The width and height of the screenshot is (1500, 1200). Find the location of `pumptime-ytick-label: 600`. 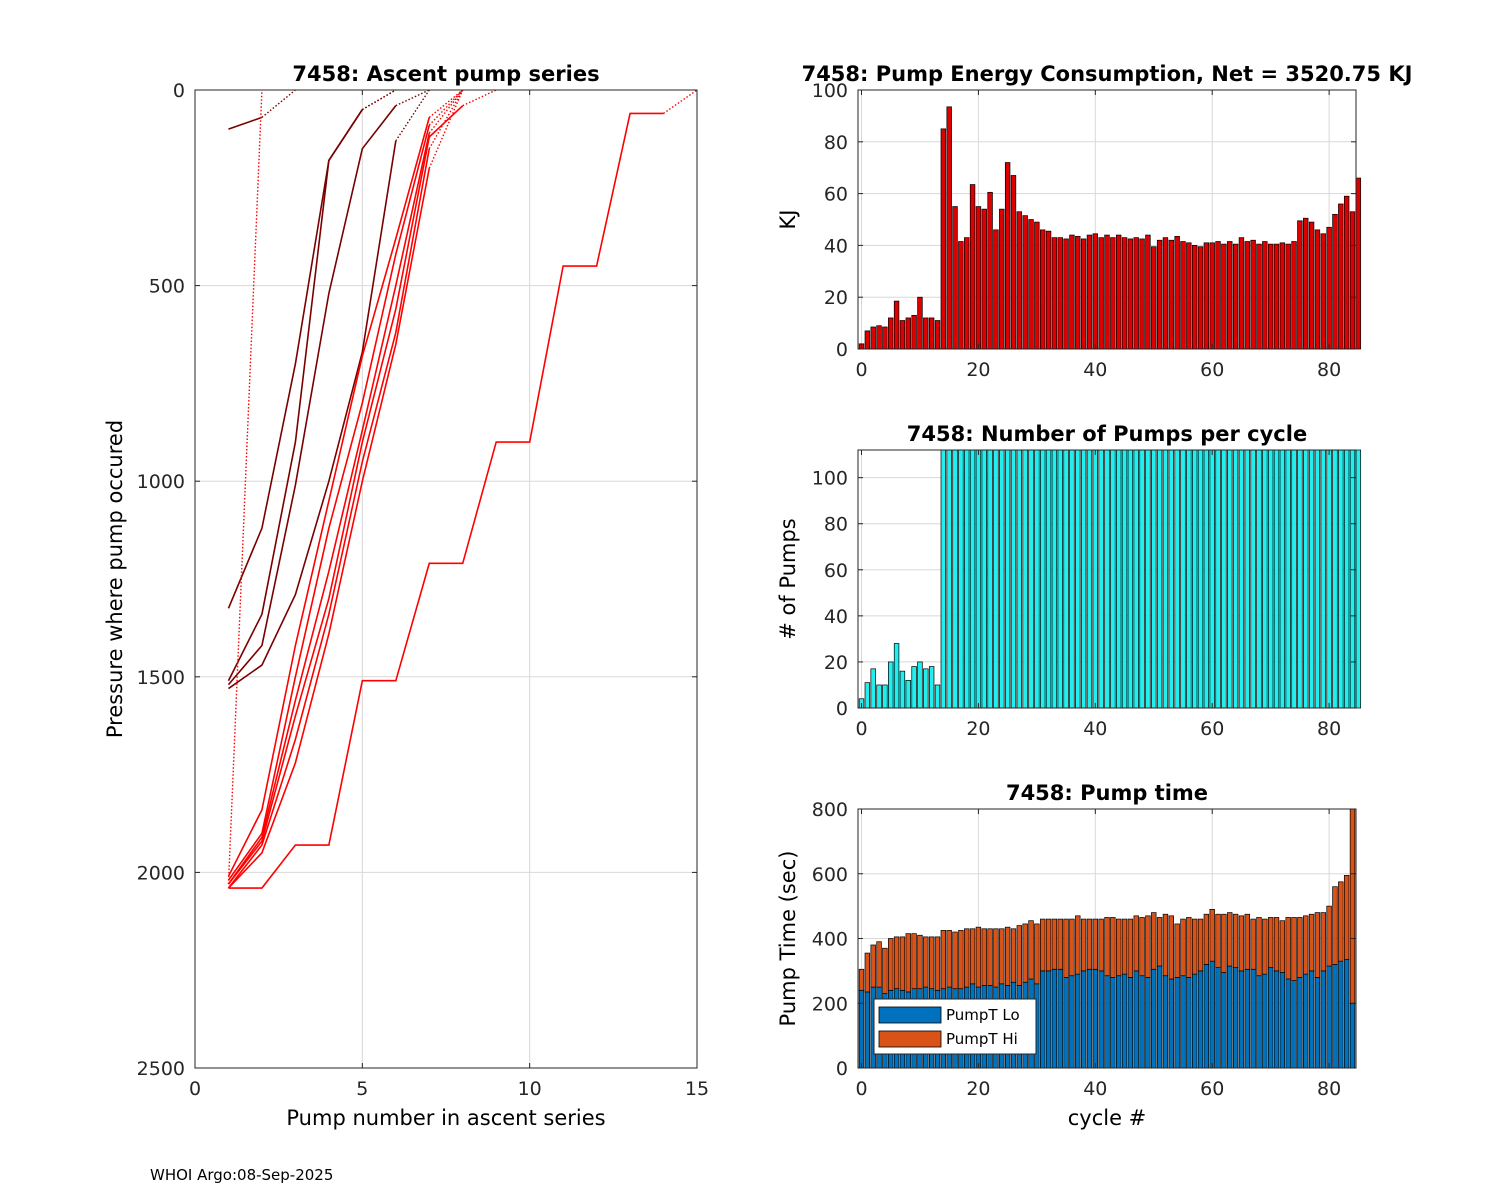

pumptime-ytick-label: 600 is located at coordinates (830, 875).